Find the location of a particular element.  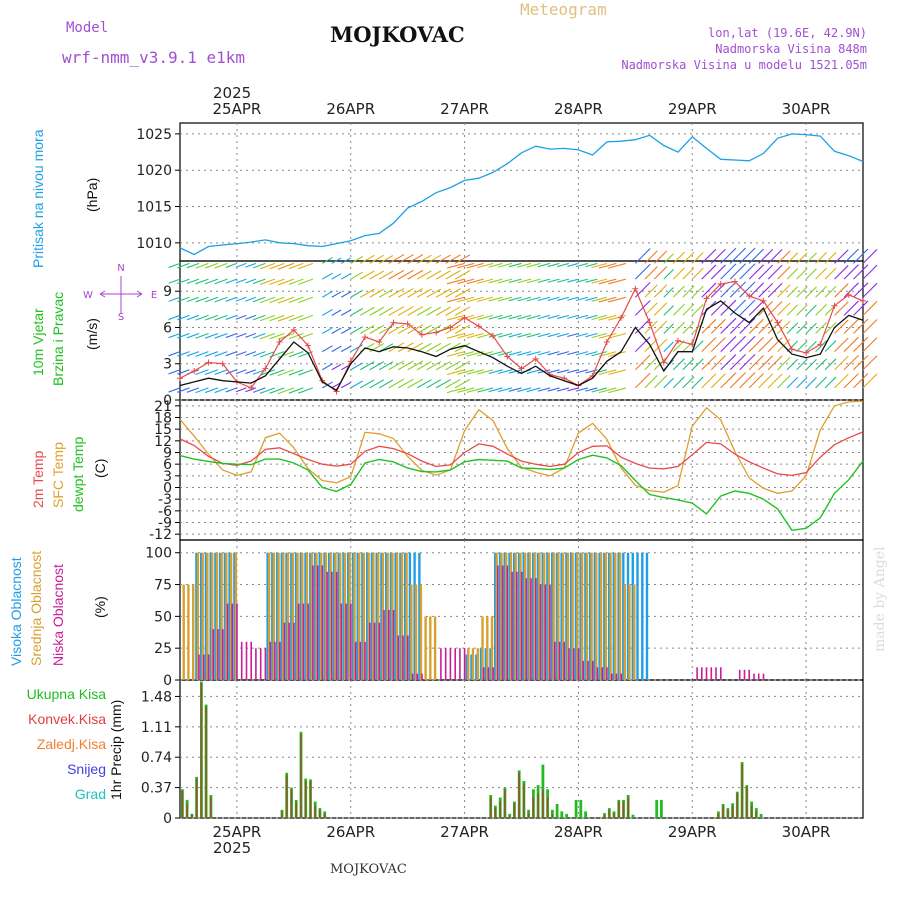

top-day-label: 27APR is located at coordinates (464, 109).